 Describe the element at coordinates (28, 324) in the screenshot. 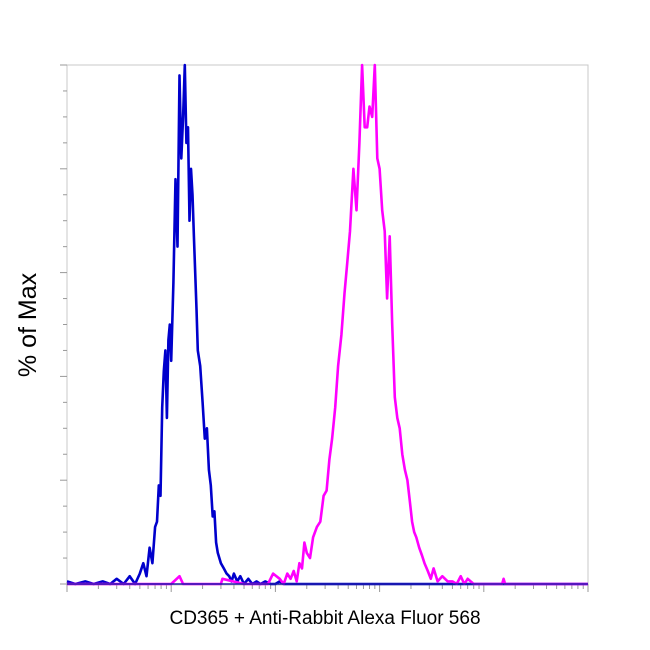

I see `y-axis-title: % of Max` at that location.